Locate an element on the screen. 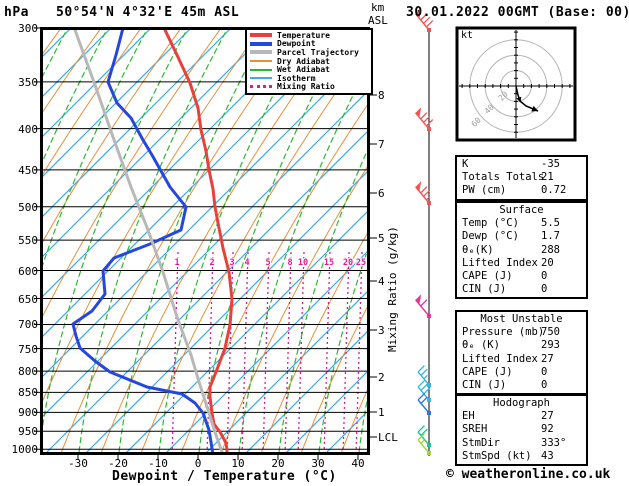 The height and width of the screenshot is (486, 629). table-row-label: SREH is located at coordinates (475, 429).